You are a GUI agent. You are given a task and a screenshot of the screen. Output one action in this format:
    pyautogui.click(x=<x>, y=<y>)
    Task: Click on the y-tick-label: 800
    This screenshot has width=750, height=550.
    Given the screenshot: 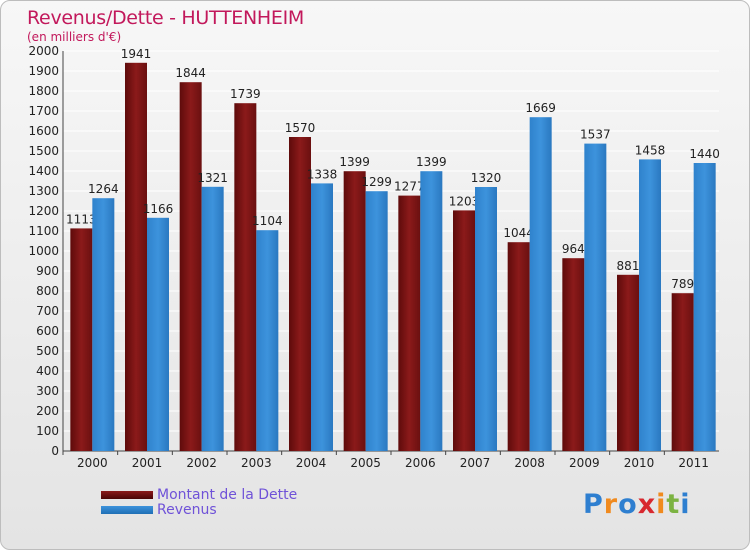 What is the action you would take?
    pyautogui.click(x=47, y=291)
    